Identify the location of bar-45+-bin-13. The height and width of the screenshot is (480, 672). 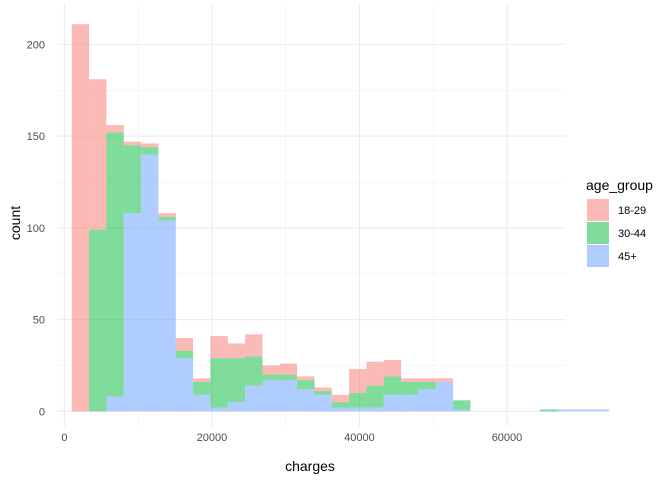
(306, 400).